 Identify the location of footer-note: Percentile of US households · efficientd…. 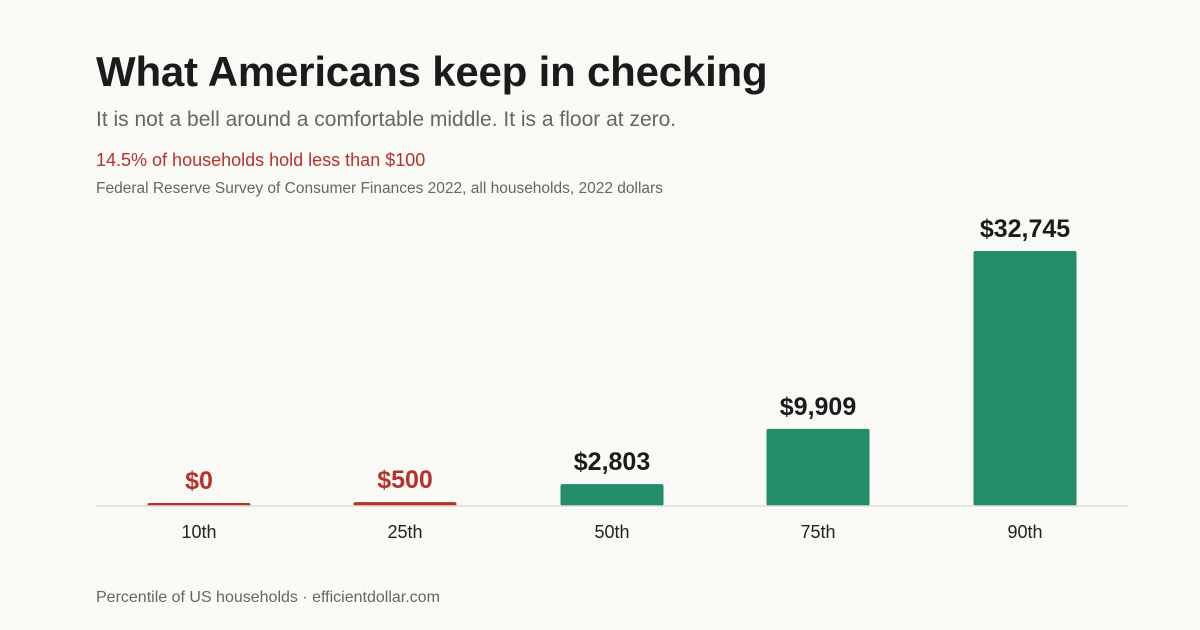
(268, 597).